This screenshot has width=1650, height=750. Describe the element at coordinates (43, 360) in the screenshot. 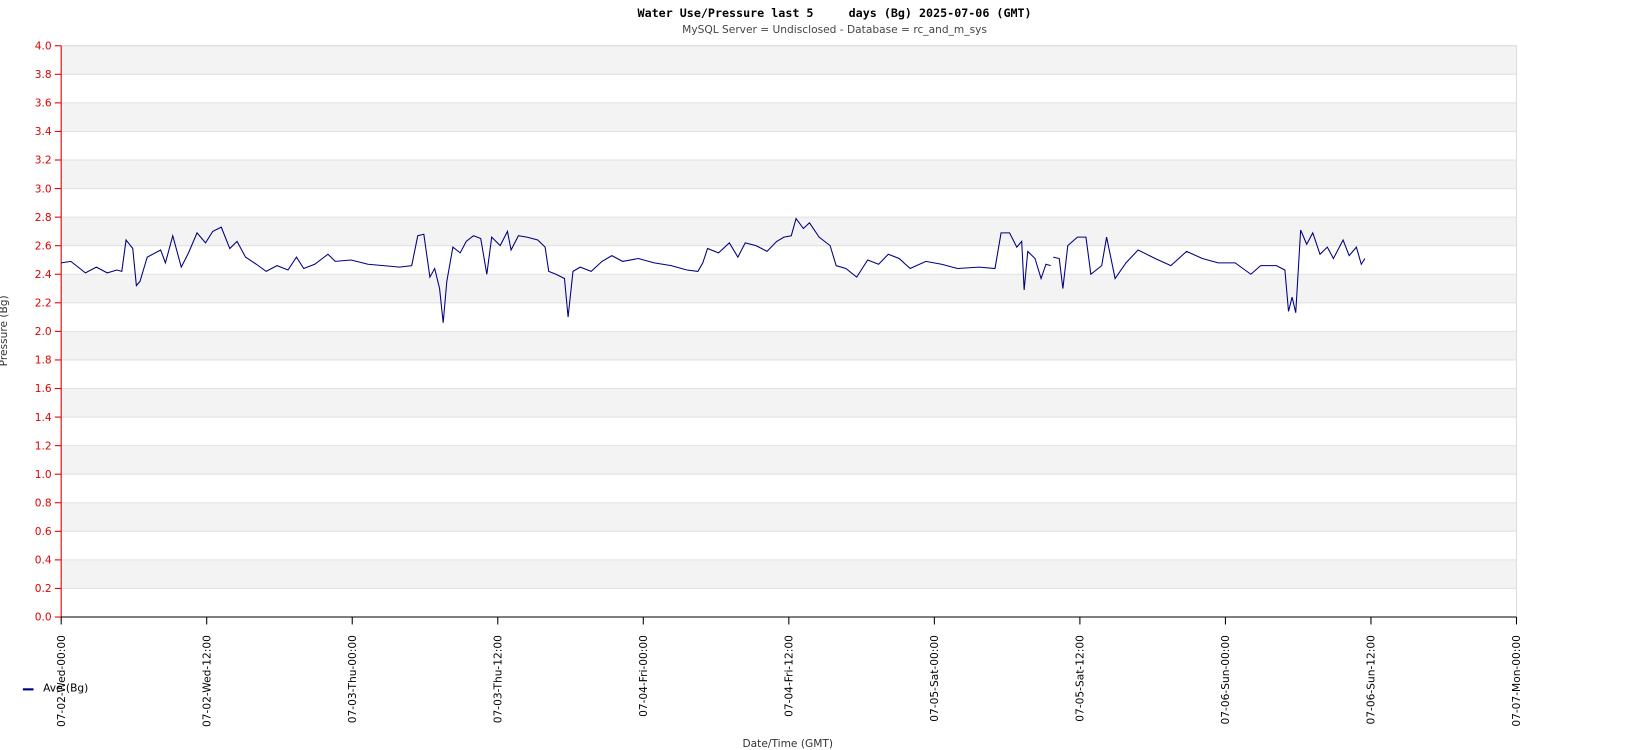

I see `y-tick-label: 1.8` at that location.